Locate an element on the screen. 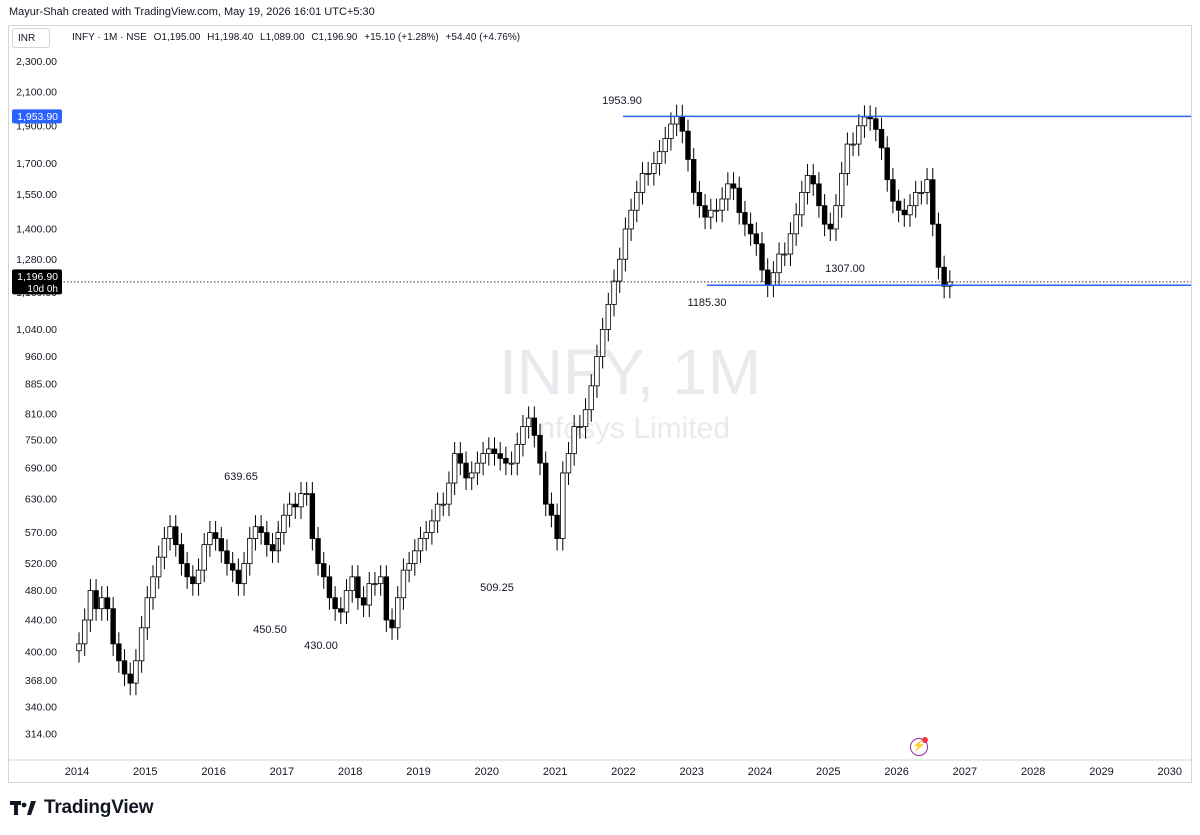 The height and width of the screenshot is (835, 1200). x-axis-tick-label: 2026 is located at coordinates (896, 772).